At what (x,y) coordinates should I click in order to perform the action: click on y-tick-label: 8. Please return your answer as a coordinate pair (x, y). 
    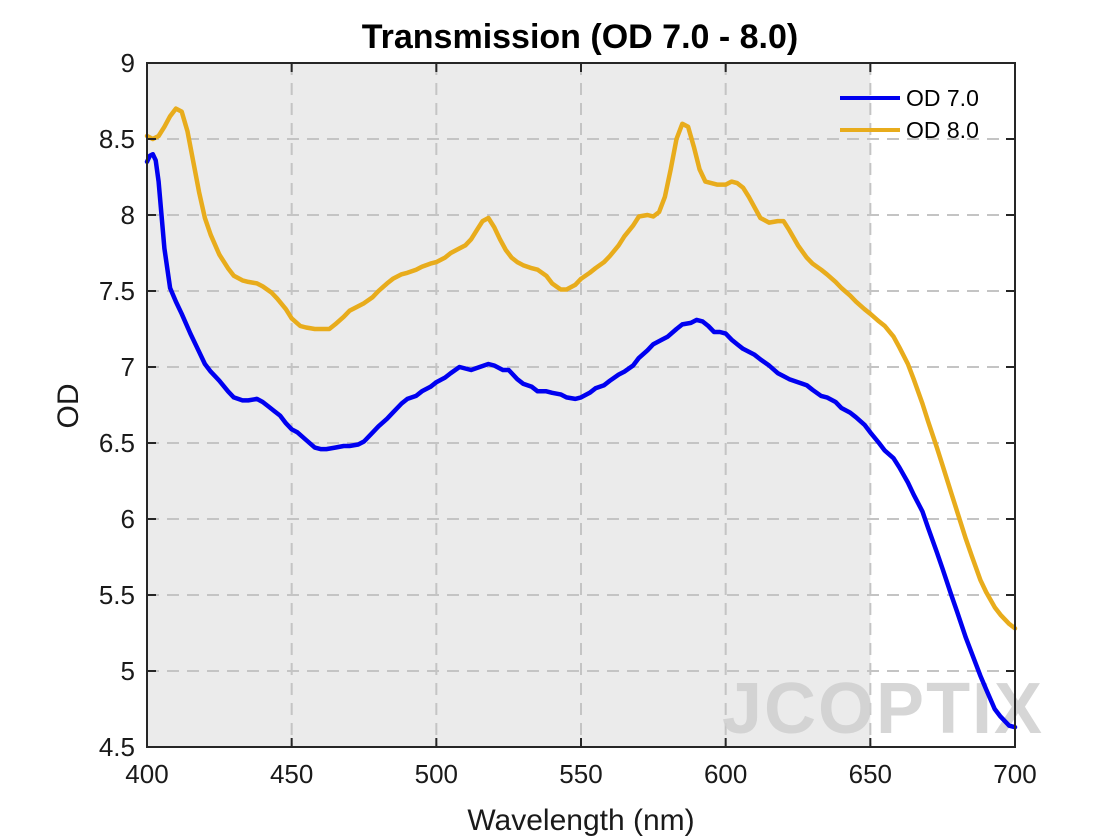
    Looking at the image, I should click on (128, 215).